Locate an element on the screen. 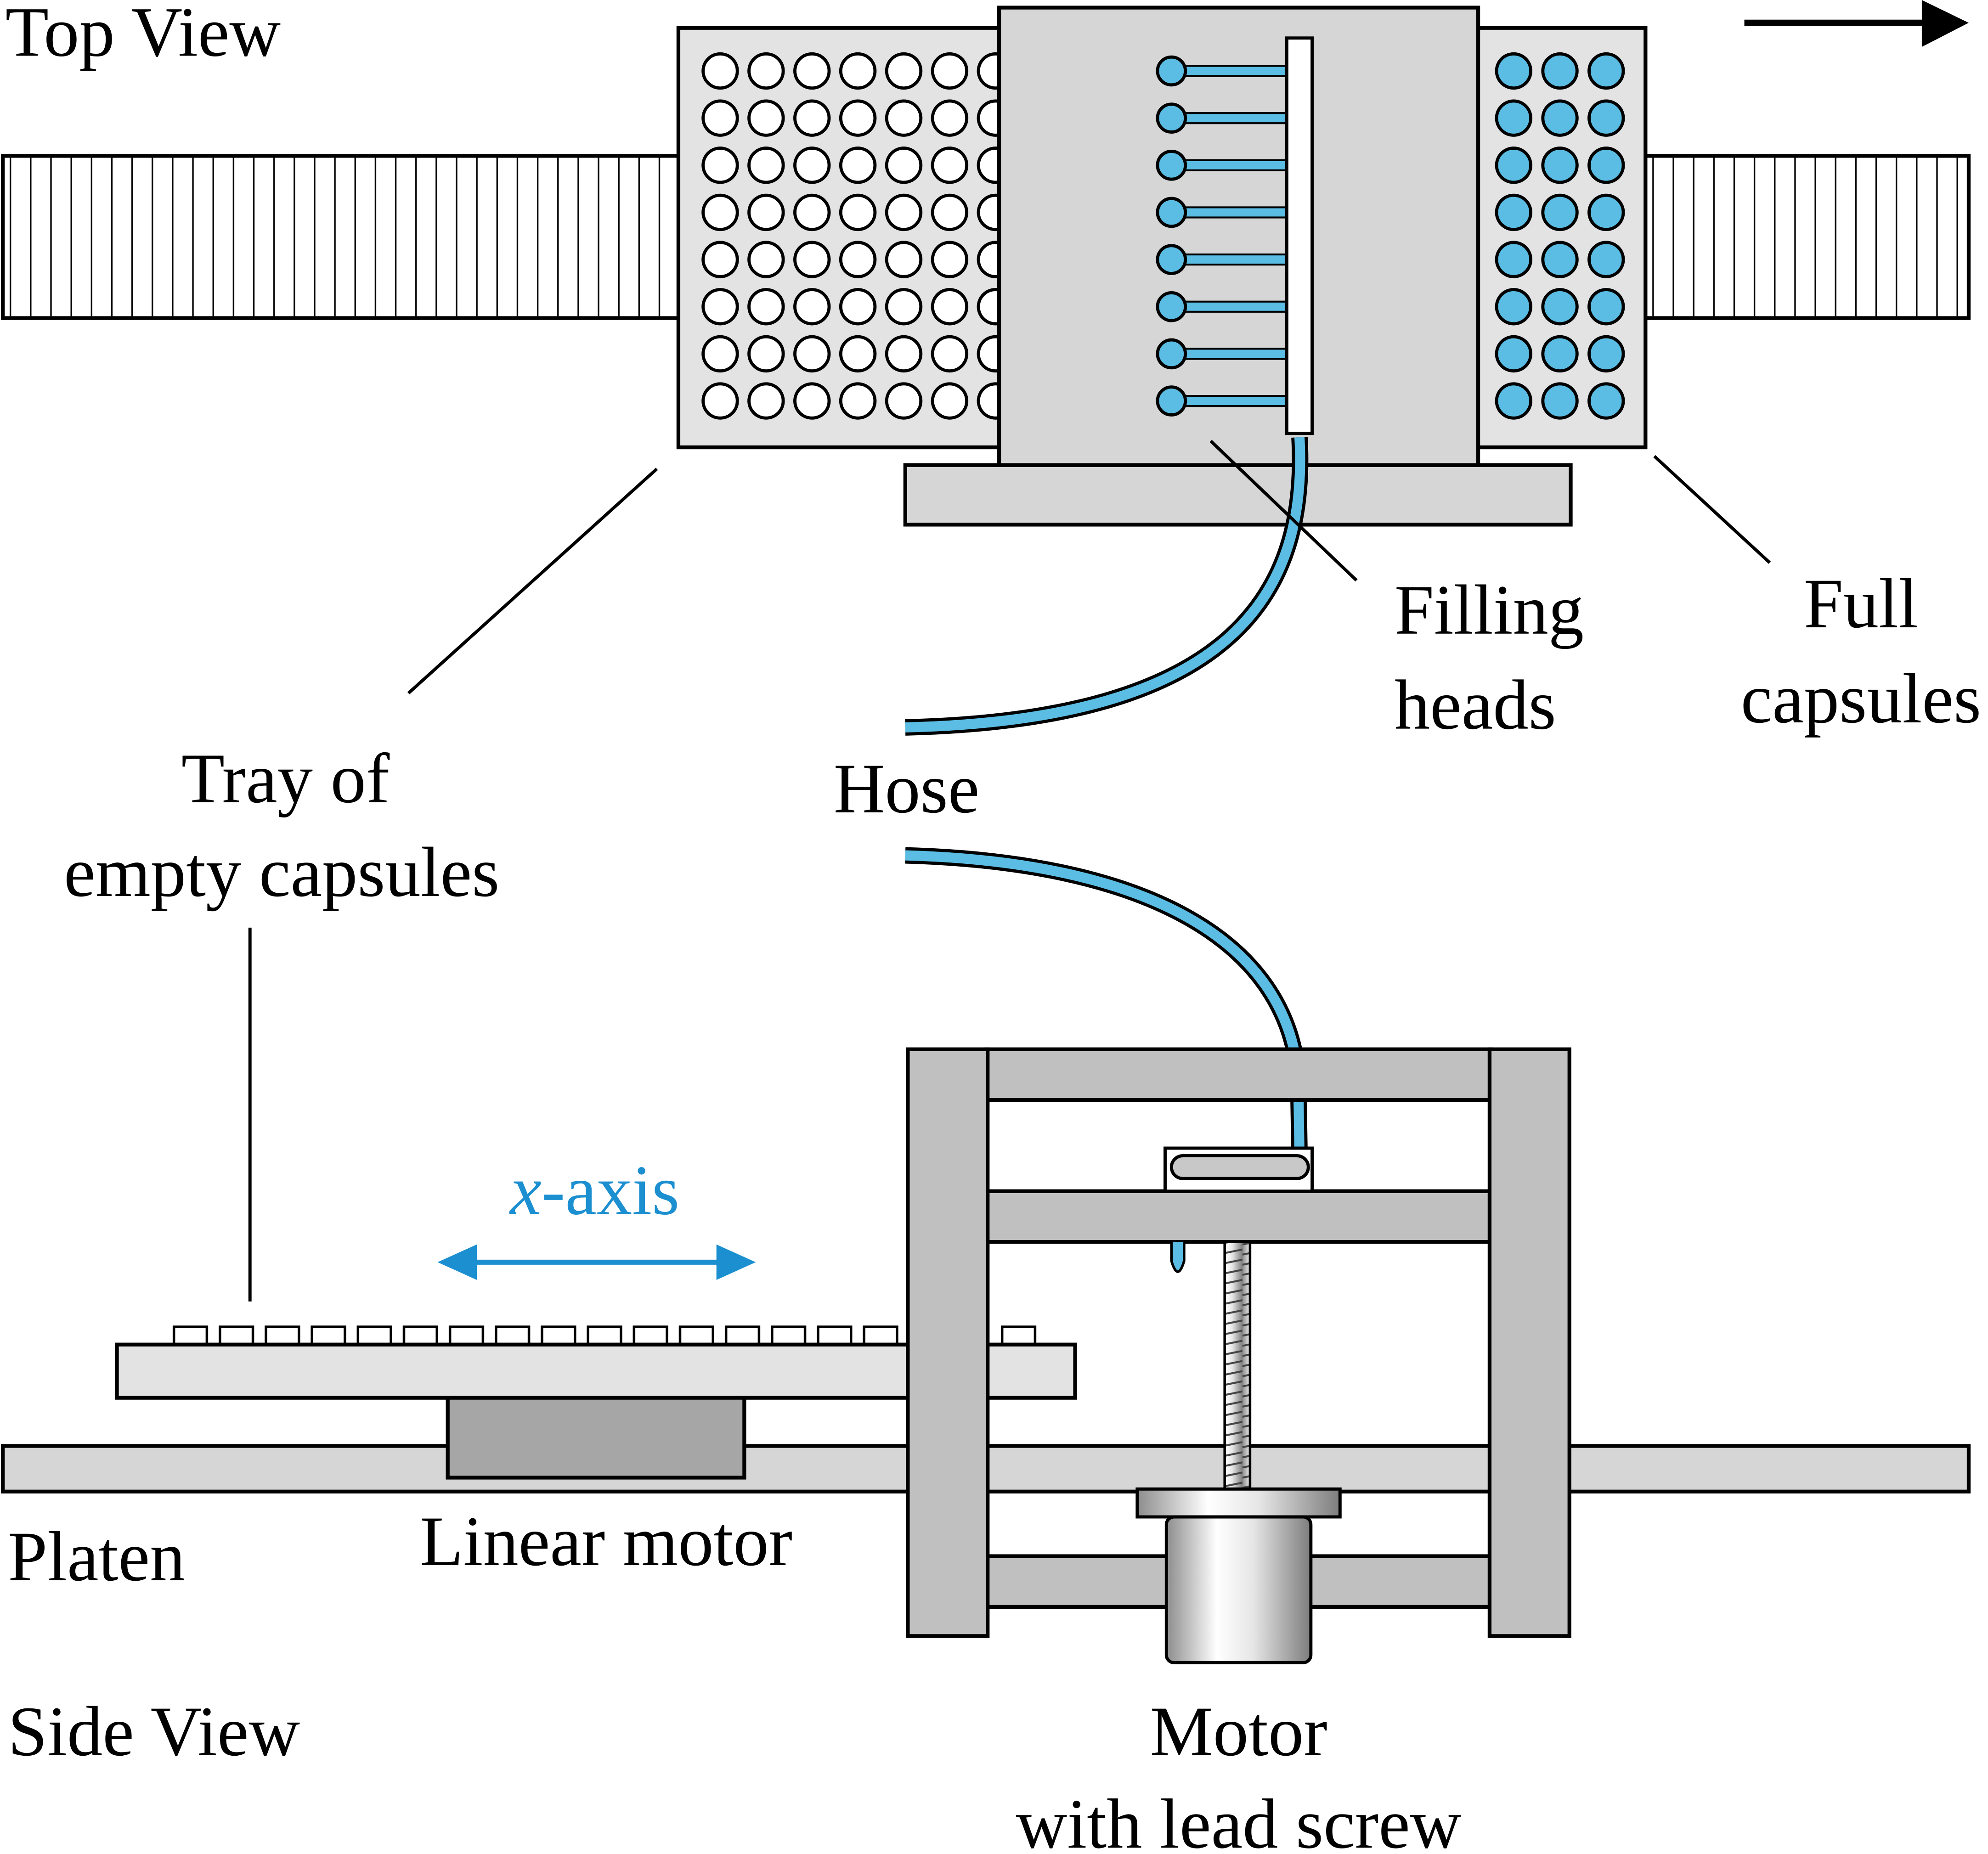 The height and width of the screenshot is (1854, 1988). hose-upper-fill is located at coordinates (1105, 585).